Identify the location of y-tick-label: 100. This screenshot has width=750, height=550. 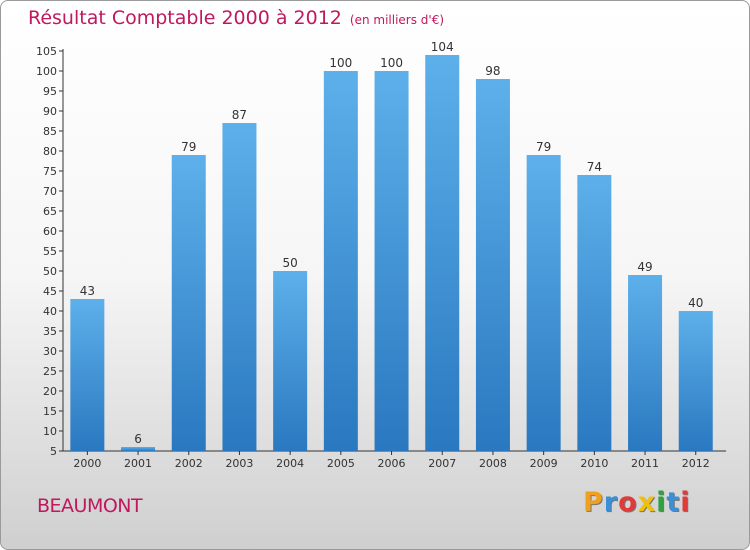
(46, 71).